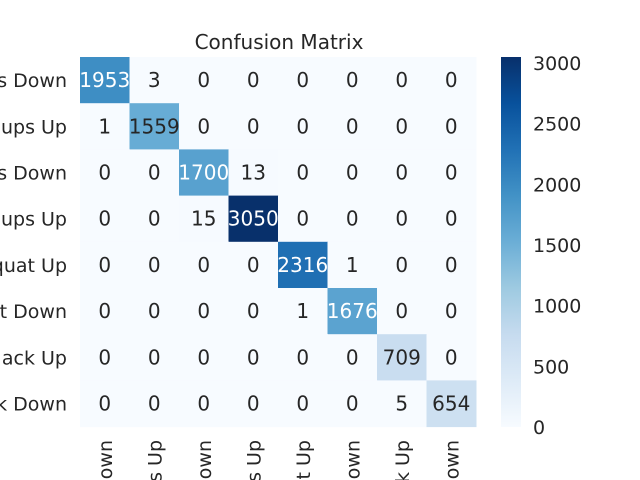 The height and width of the screenshot is (480, 640). Describe the element at coordinates (304, 459) in the screenshot. I see `column-label: t Up` at that location.